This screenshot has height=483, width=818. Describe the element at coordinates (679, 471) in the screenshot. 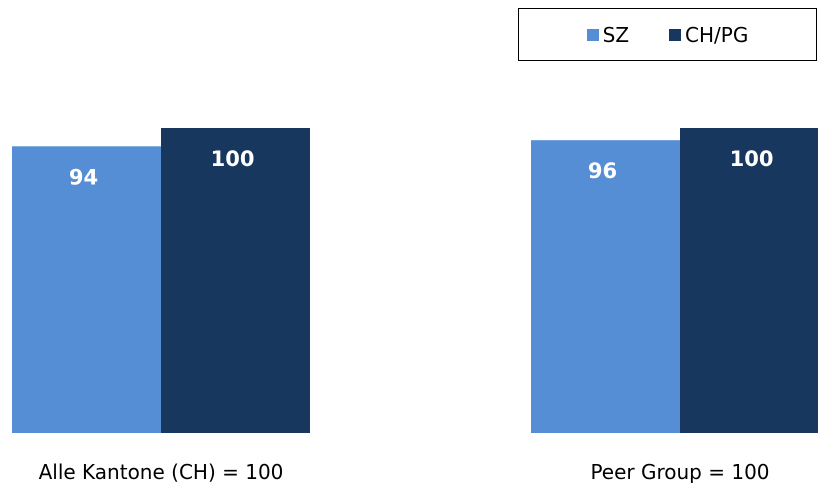

I see `category-label-2: Peer Group = 100` at that location.